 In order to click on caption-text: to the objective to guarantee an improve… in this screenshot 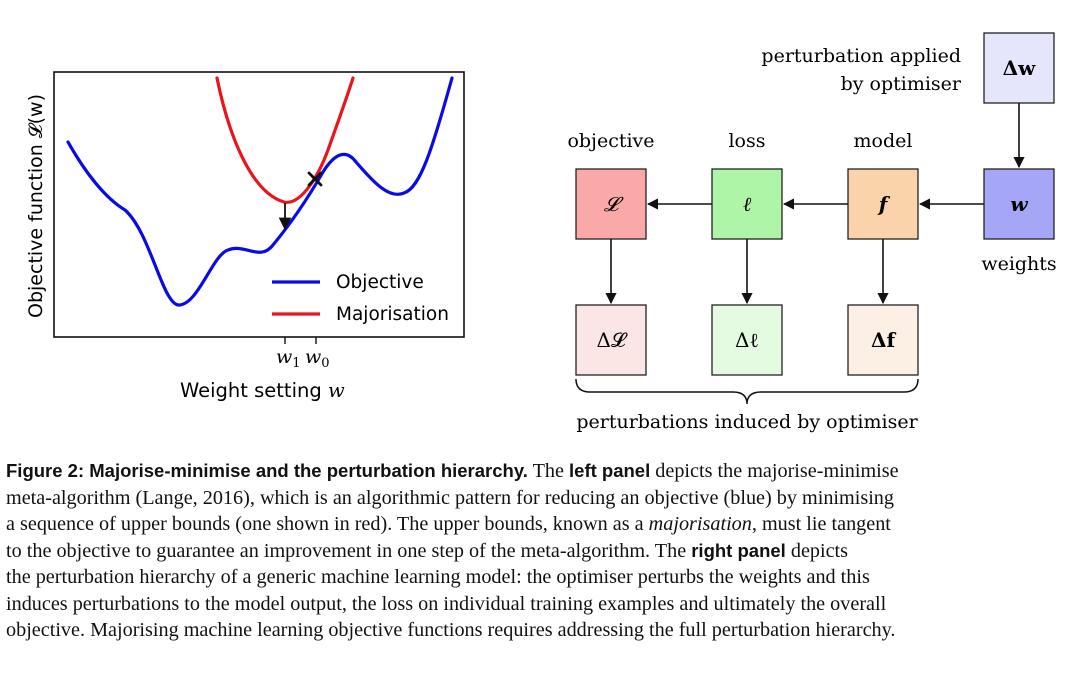, I will do `click(349, 550)`.